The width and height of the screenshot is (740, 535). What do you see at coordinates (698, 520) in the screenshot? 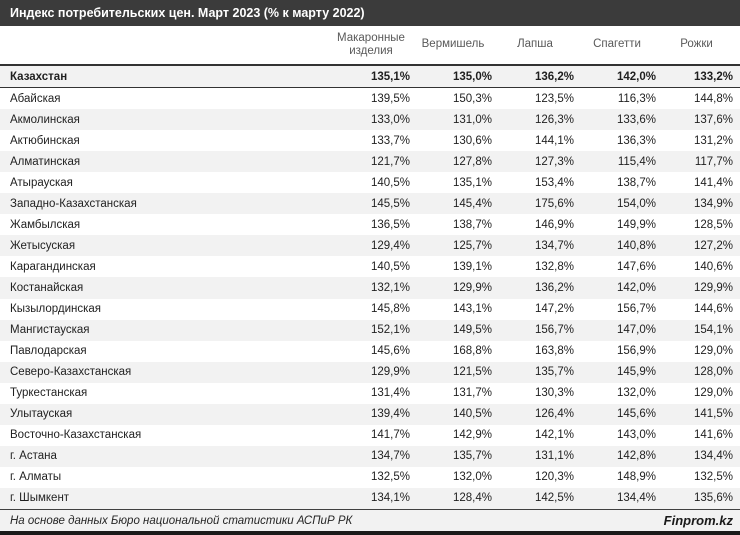
I see `brand-logo: Finprom.kz` at bounding box center [698, 520].